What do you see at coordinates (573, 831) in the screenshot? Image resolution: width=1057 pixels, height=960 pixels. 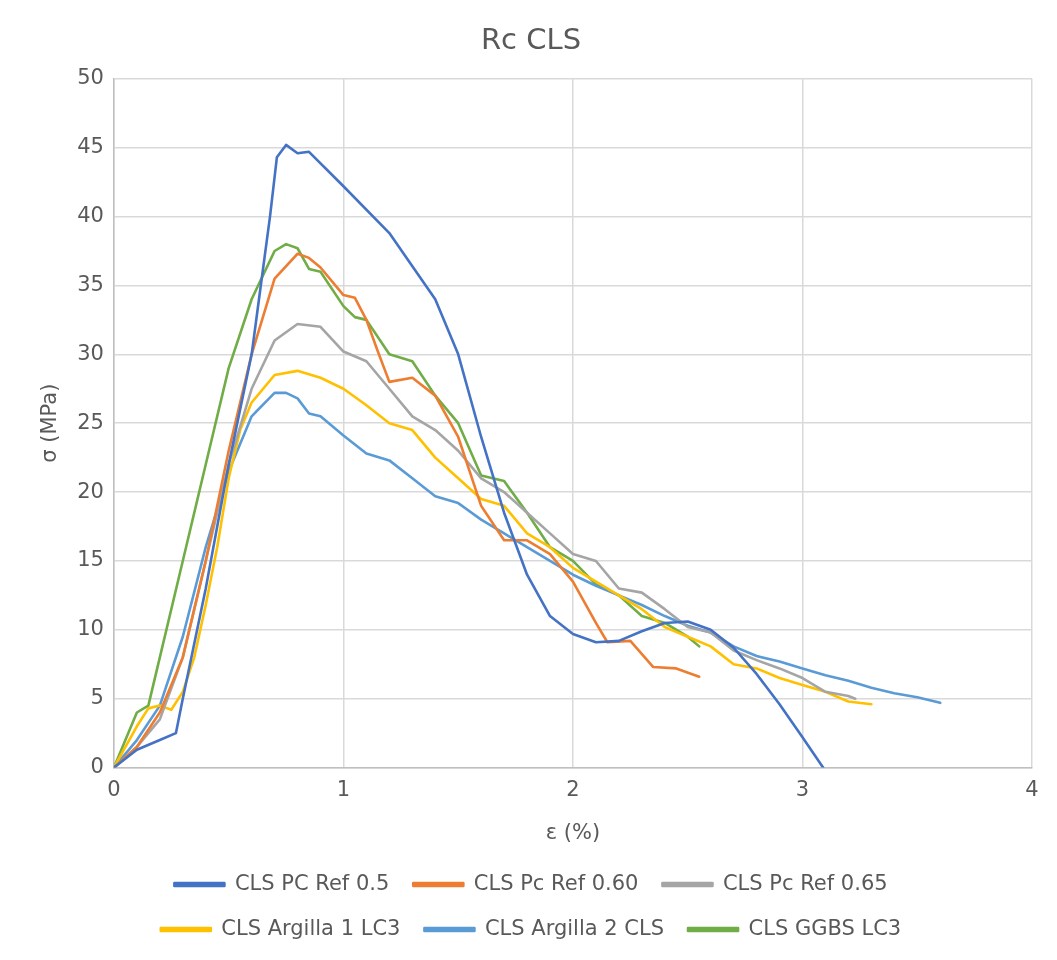 I see `x-axis-title: ε (%)` at bounding box center [573, 831].